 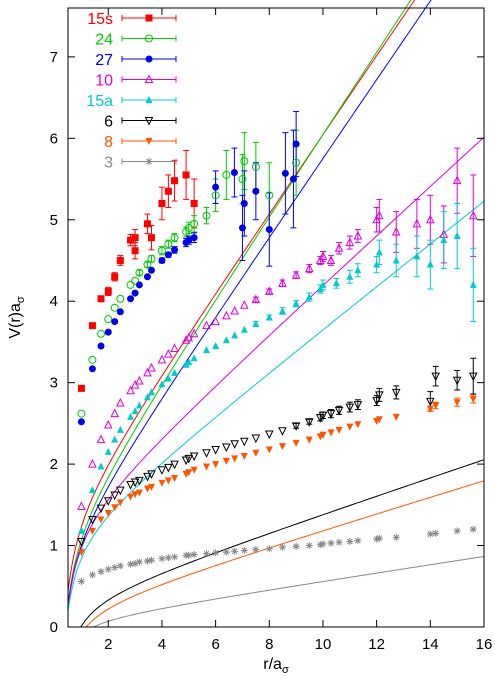 What do you see at coordinates (54, 220) in the screenshot?
I see `y-tick-label: 5` at bounding box center [54, 220].